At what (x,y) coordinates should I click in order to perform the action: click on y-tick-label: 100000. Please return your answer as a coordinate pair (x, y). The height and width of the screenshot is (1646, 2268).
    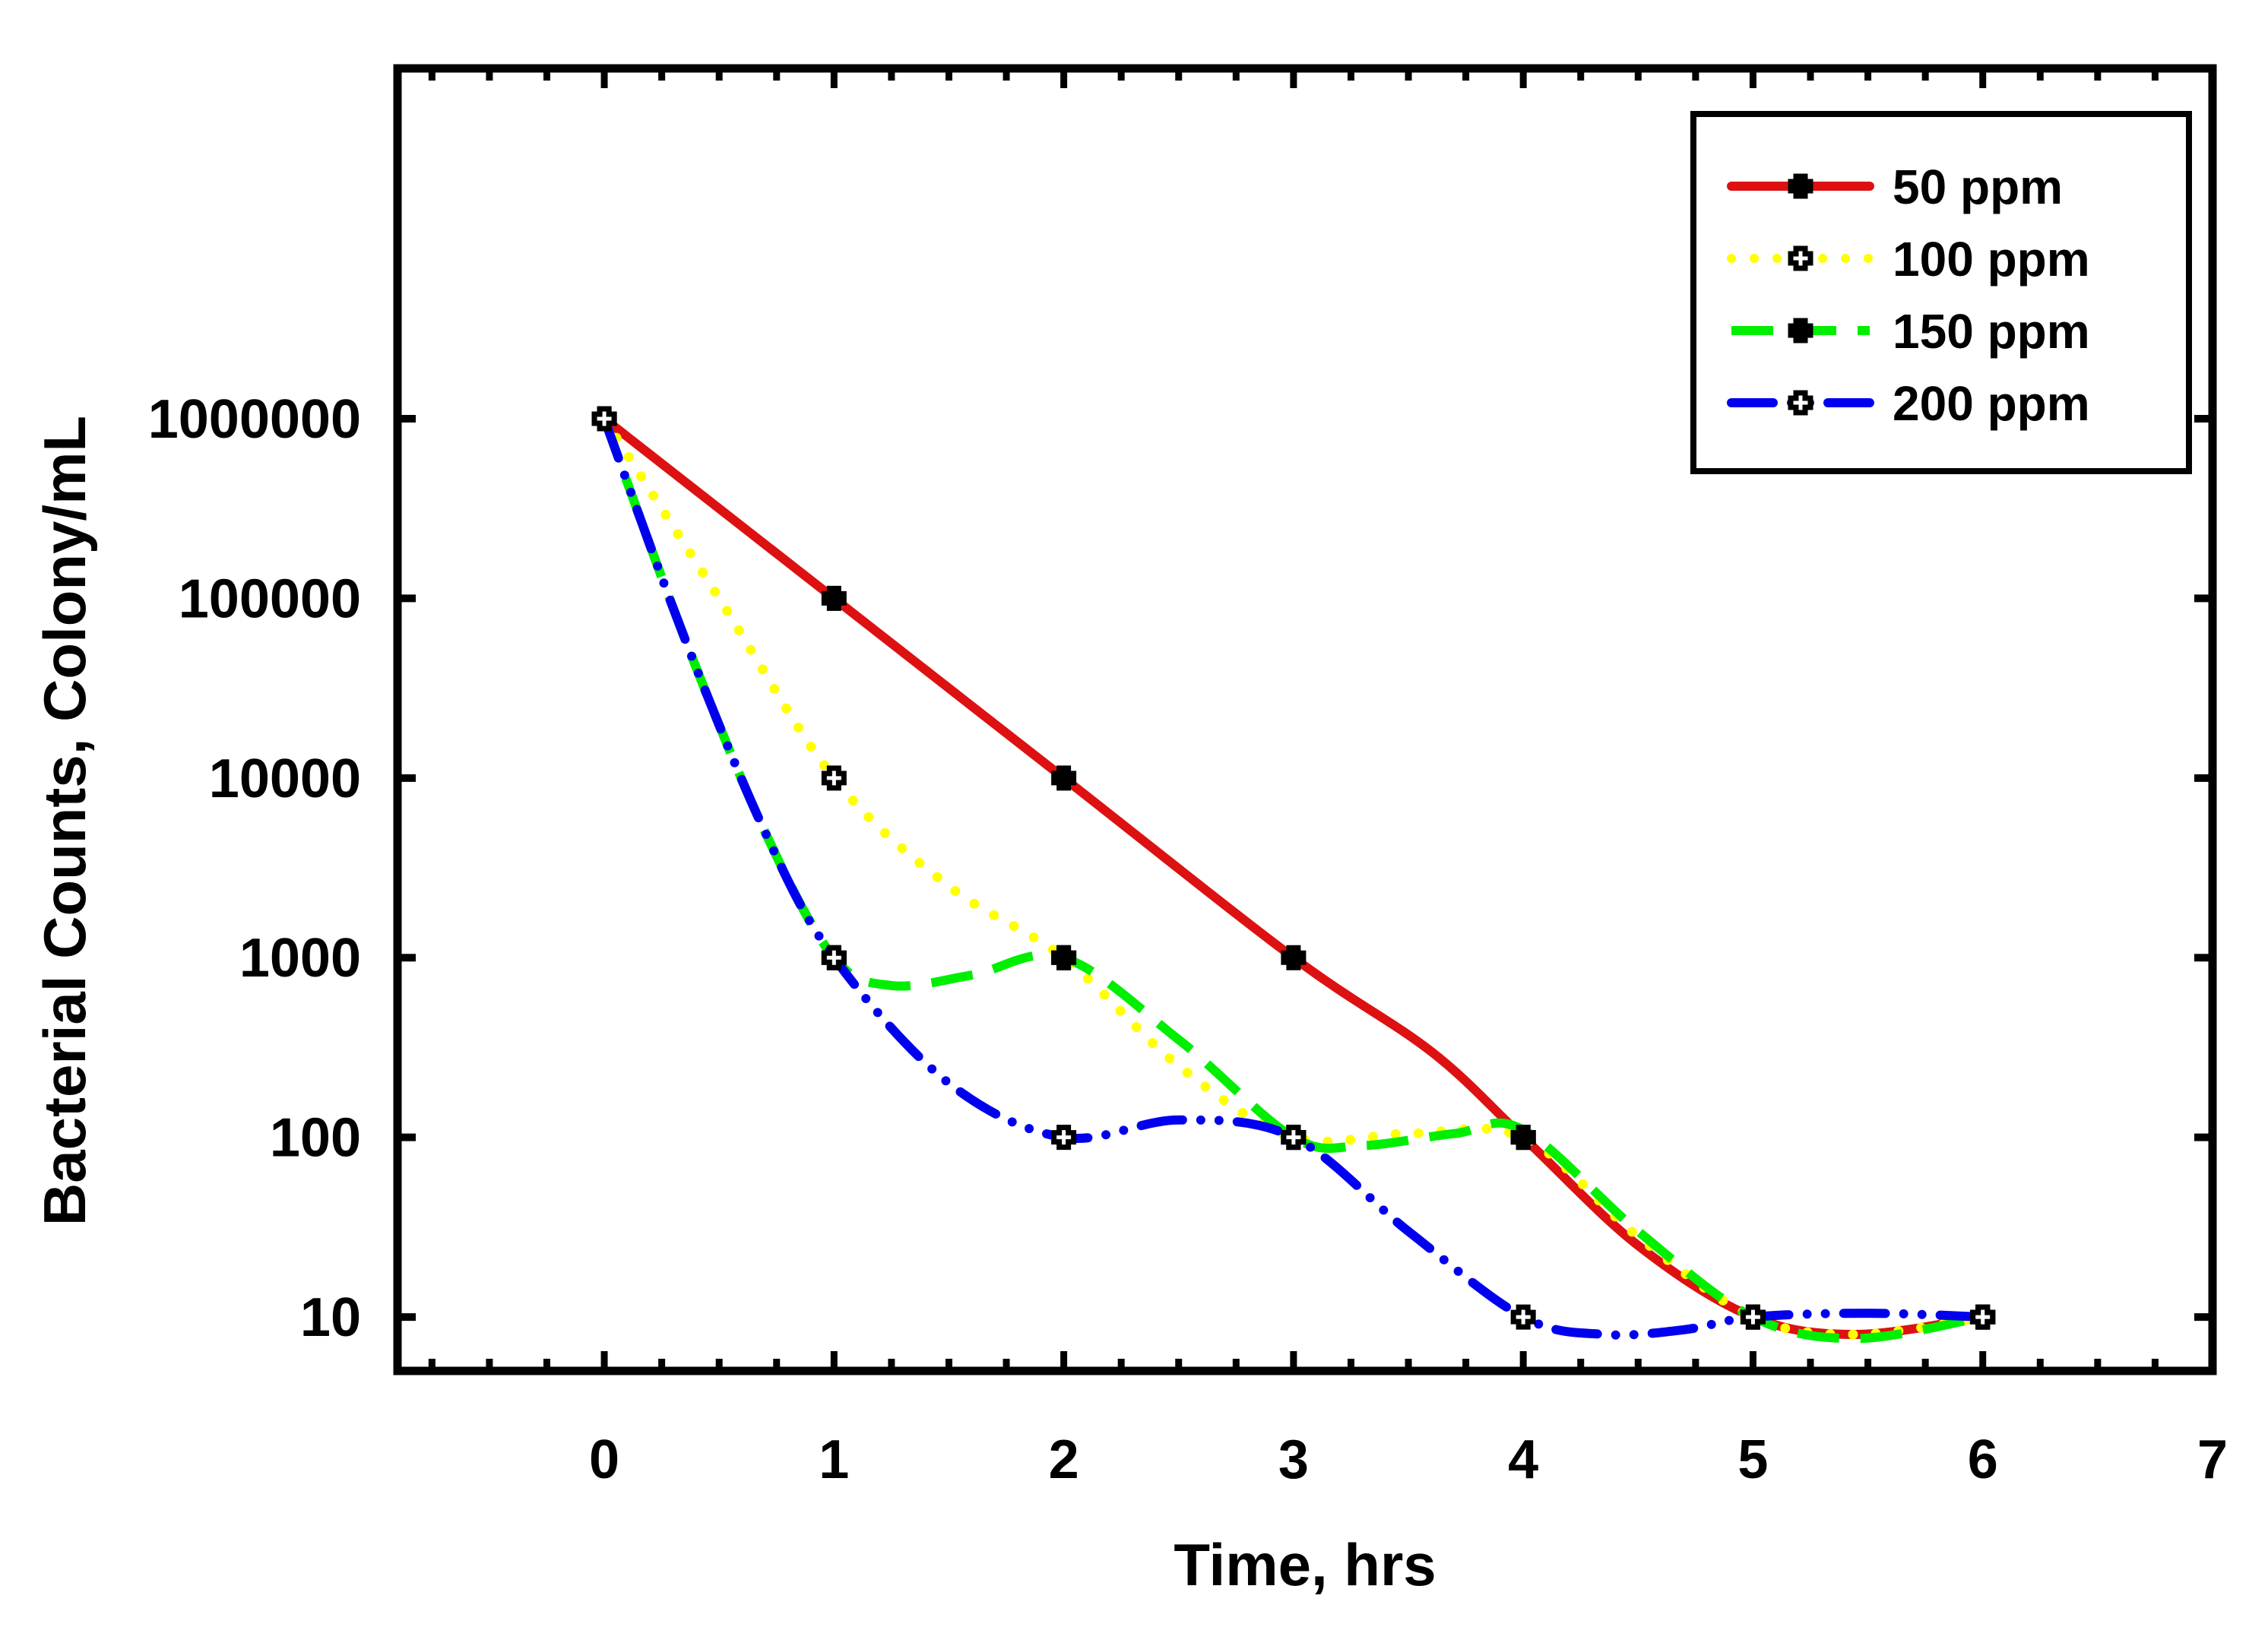
    Looking at the image, I should click on (270, 598).